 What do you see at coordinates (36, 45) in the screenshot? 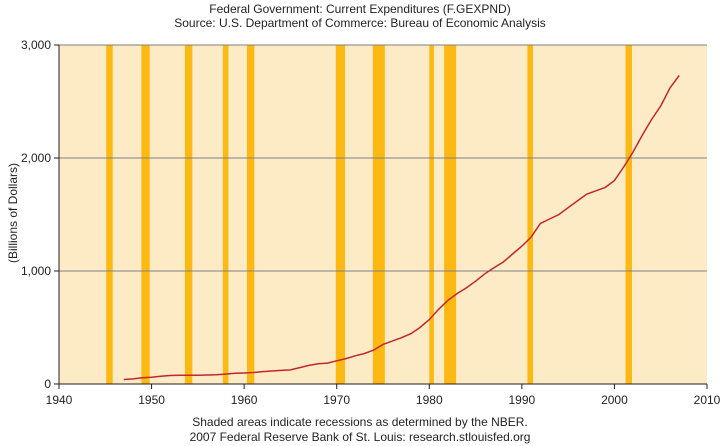
I see `y-tick-label: 3,000` at bounding box center [36, 45].